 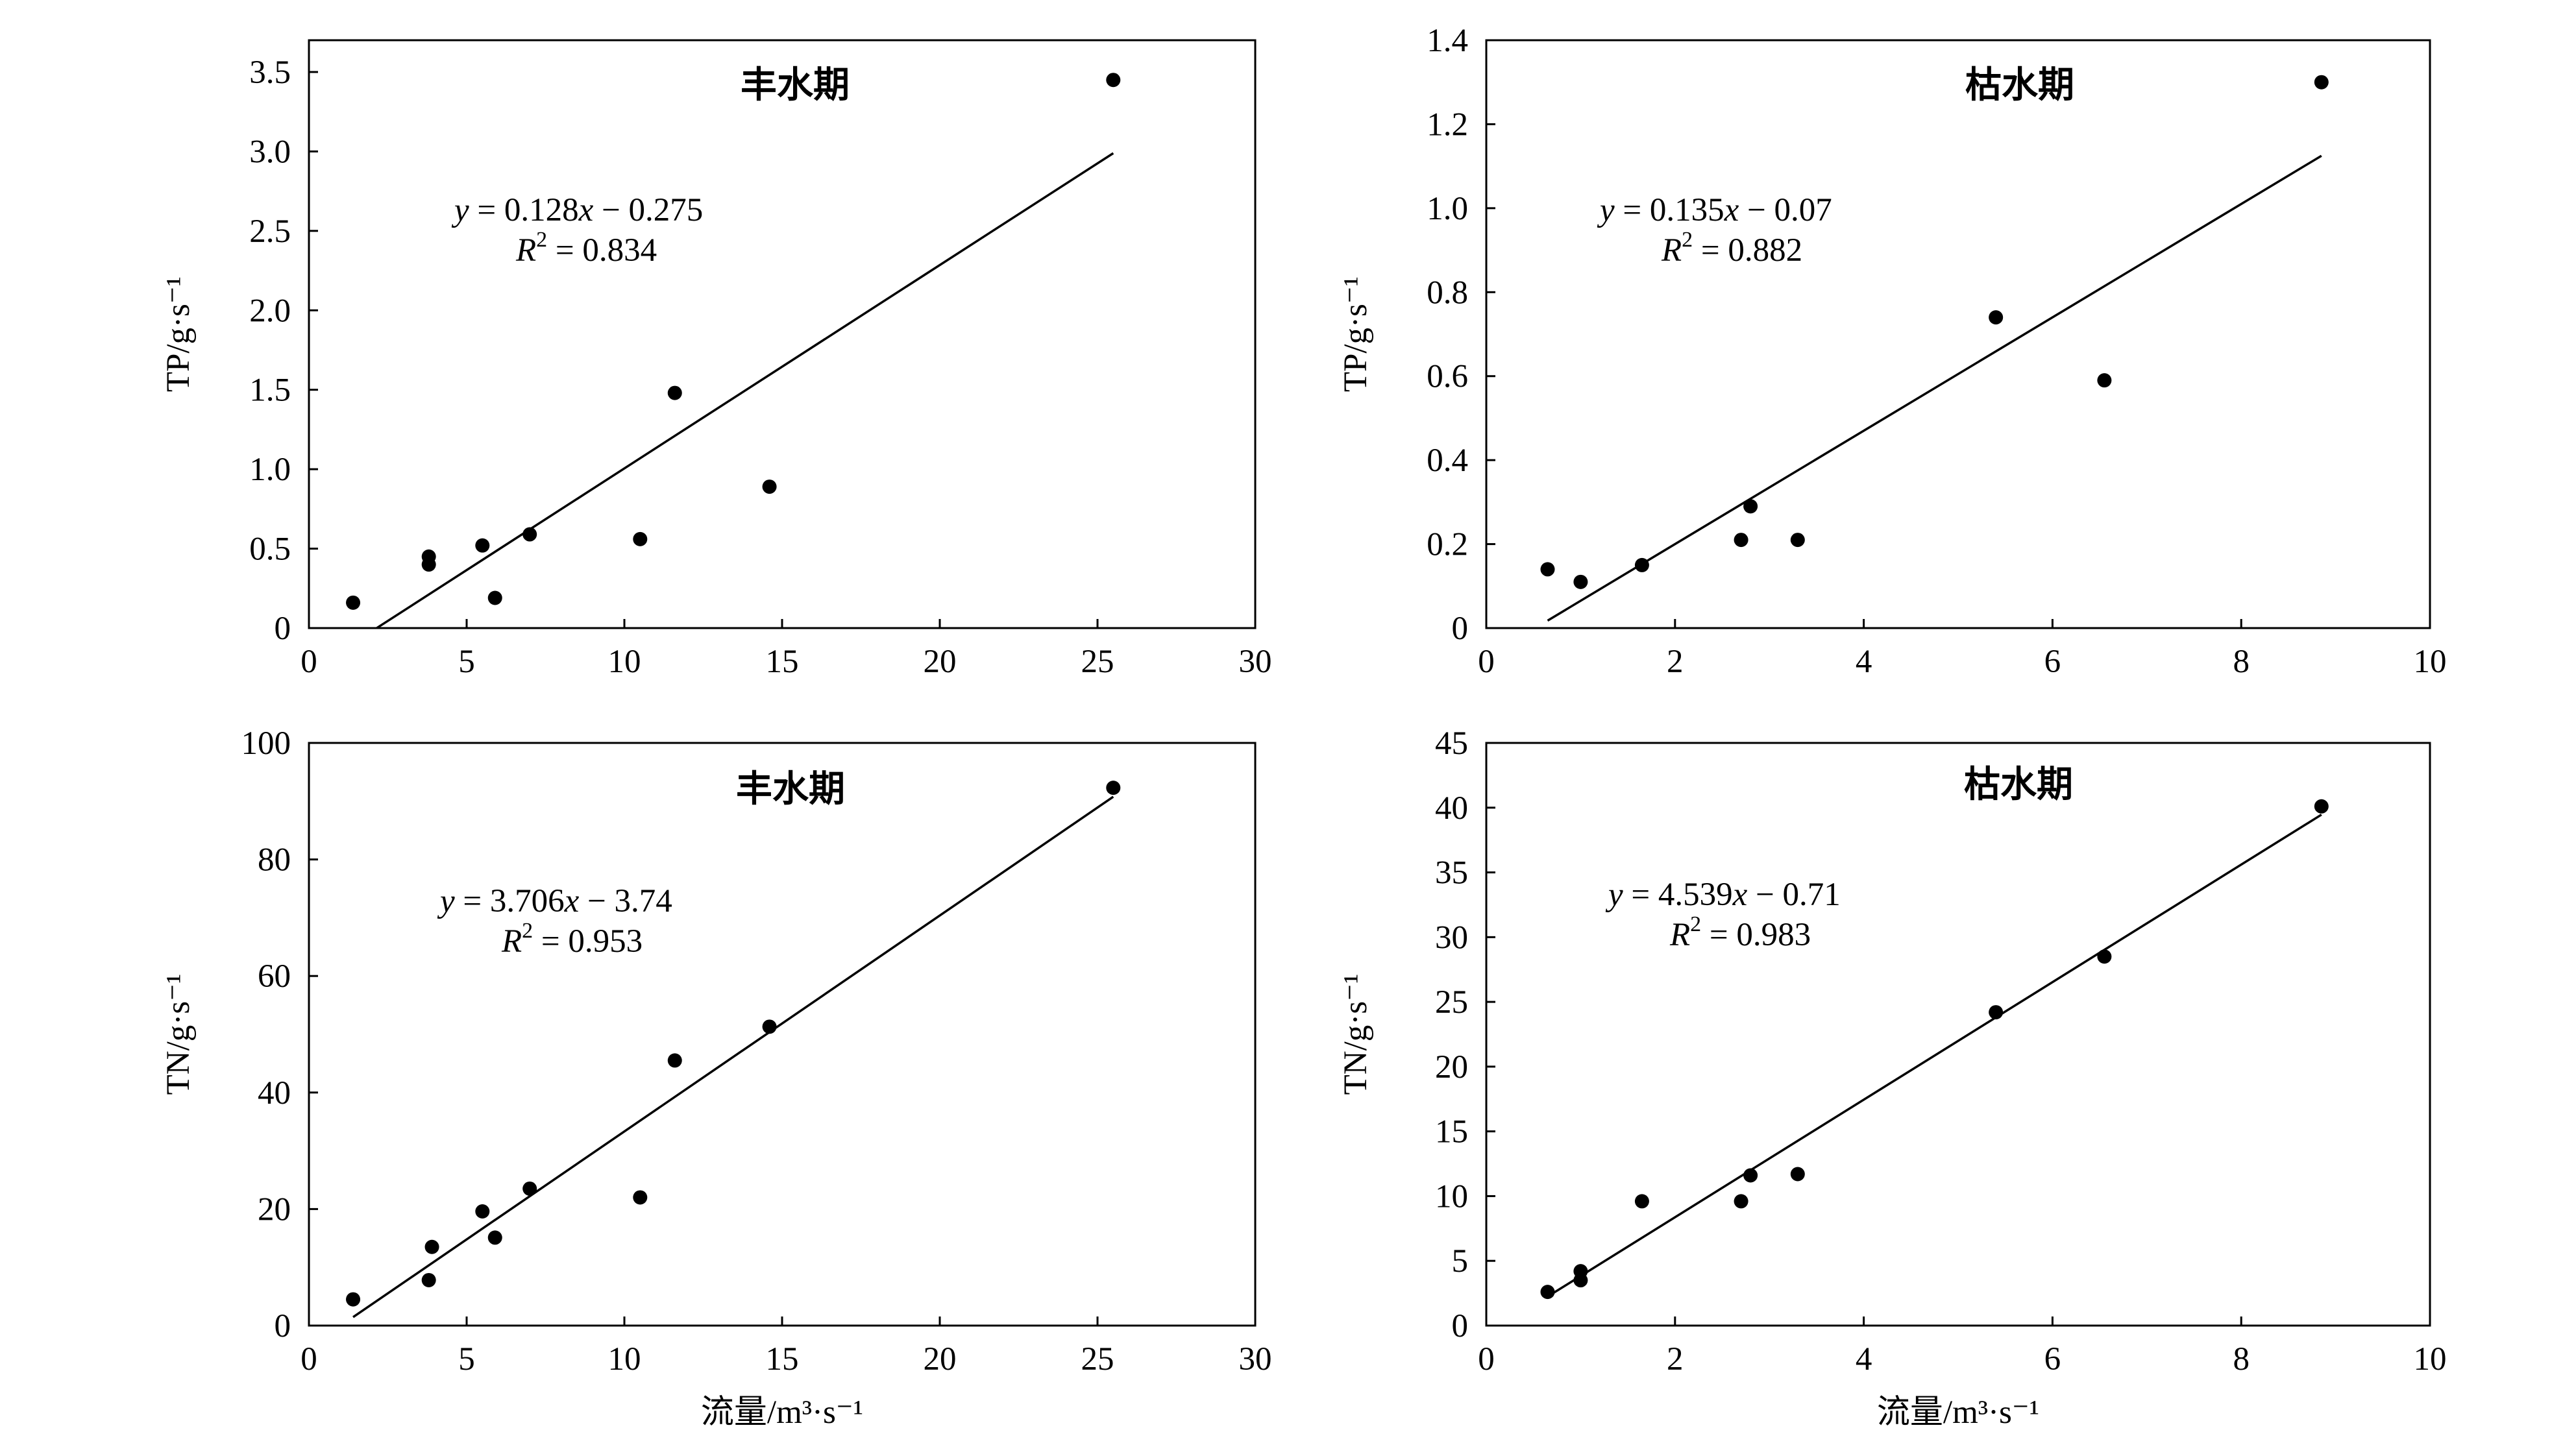 I want to click on y-tick-label: 0.6, so click(x=1447, y=377).